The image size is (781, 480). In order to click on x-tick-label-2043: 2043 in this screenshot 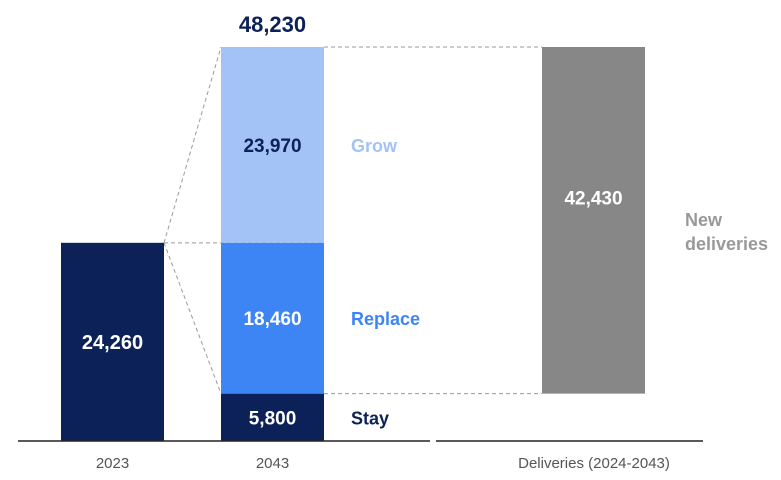, I will do `click(272, 463)`.